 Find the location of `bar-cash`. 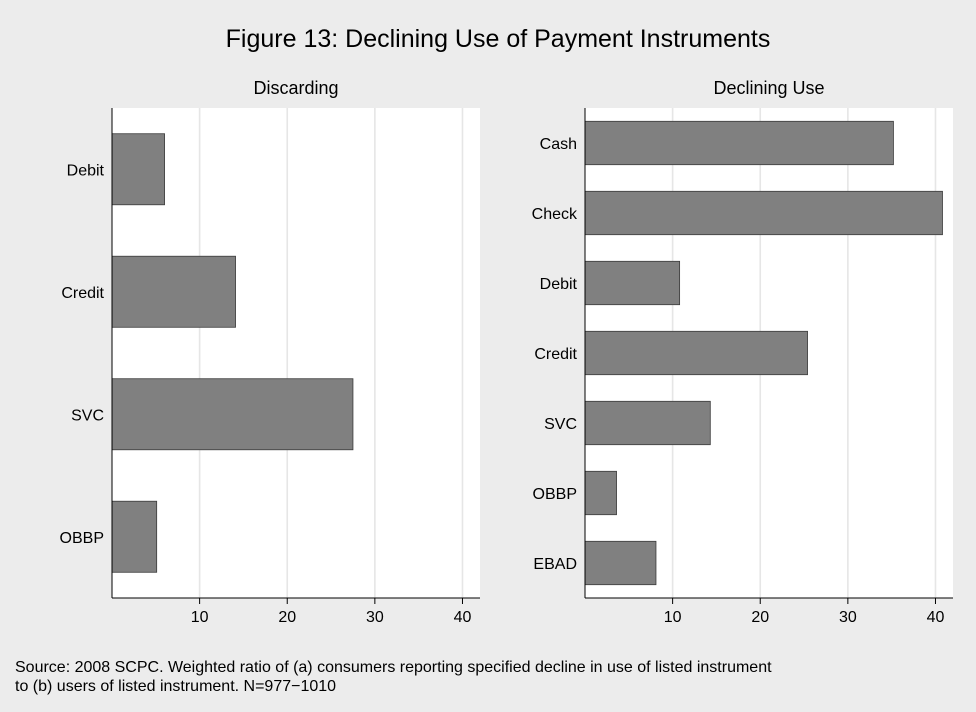

bar-cash is located at coordinates (739, 143).